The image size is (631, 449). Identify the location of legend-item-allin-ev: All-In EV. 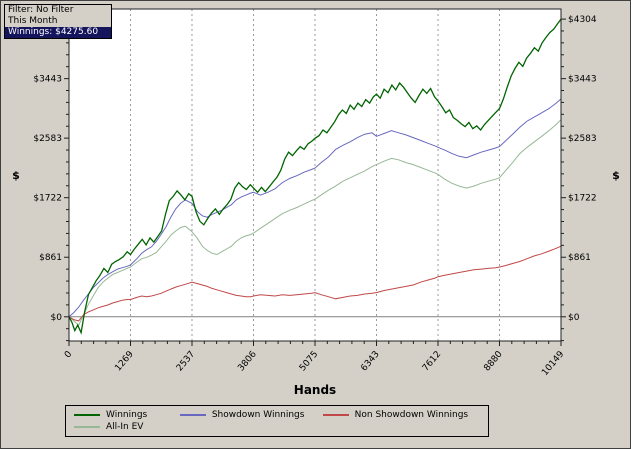
(125, 427).